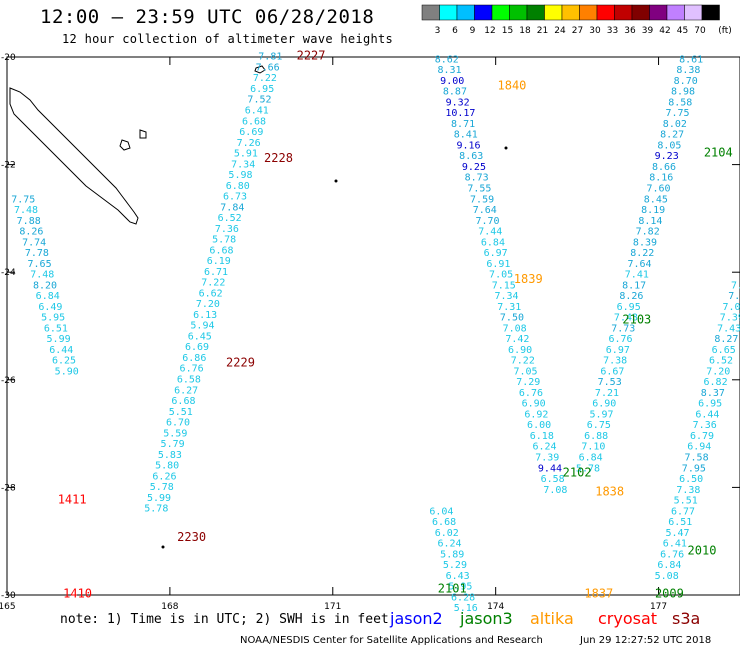  I want to click on legend-tick-label: 3, so click(438, 31).